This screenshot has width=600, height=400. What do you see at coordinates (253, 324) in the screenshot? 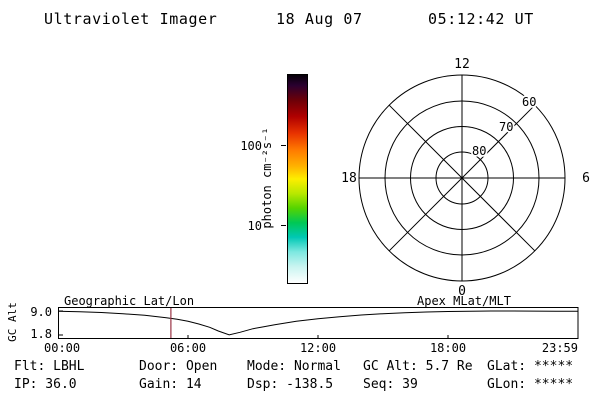
I see `axis-ticks` at bounding box center [253, 324].